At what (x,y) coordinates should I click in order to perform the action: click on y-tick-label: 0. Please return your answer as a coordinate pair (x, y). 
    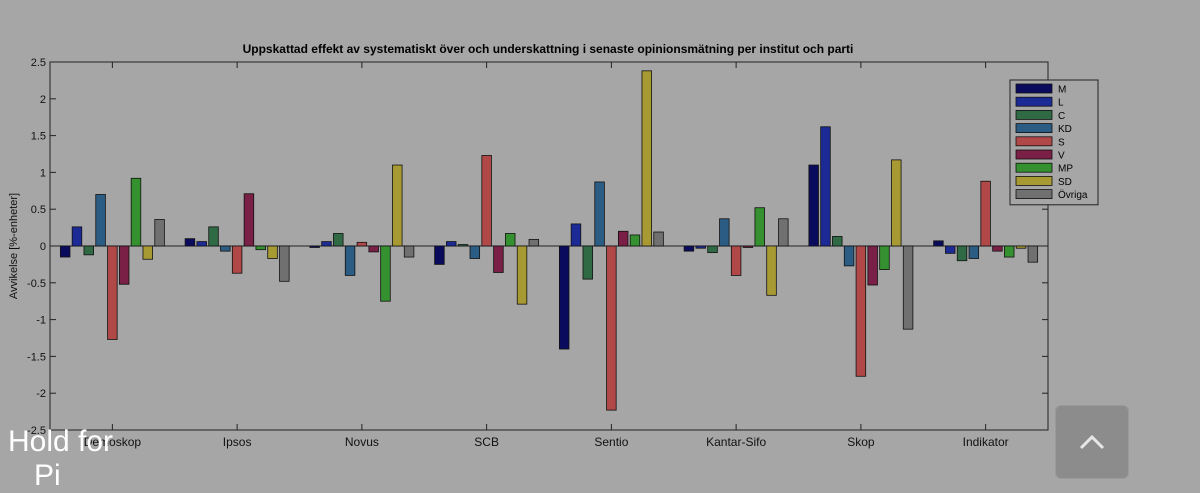
    Looking at the image, I should click on (43, 247).